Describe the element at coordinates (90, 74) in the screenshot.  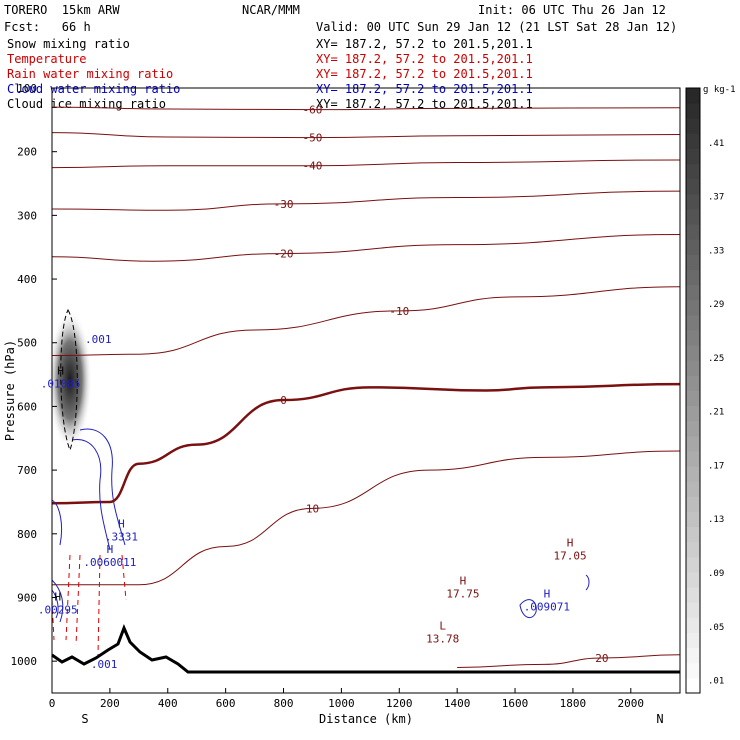
I see `field-rain-name: Rain water mixing ratio` at that location.